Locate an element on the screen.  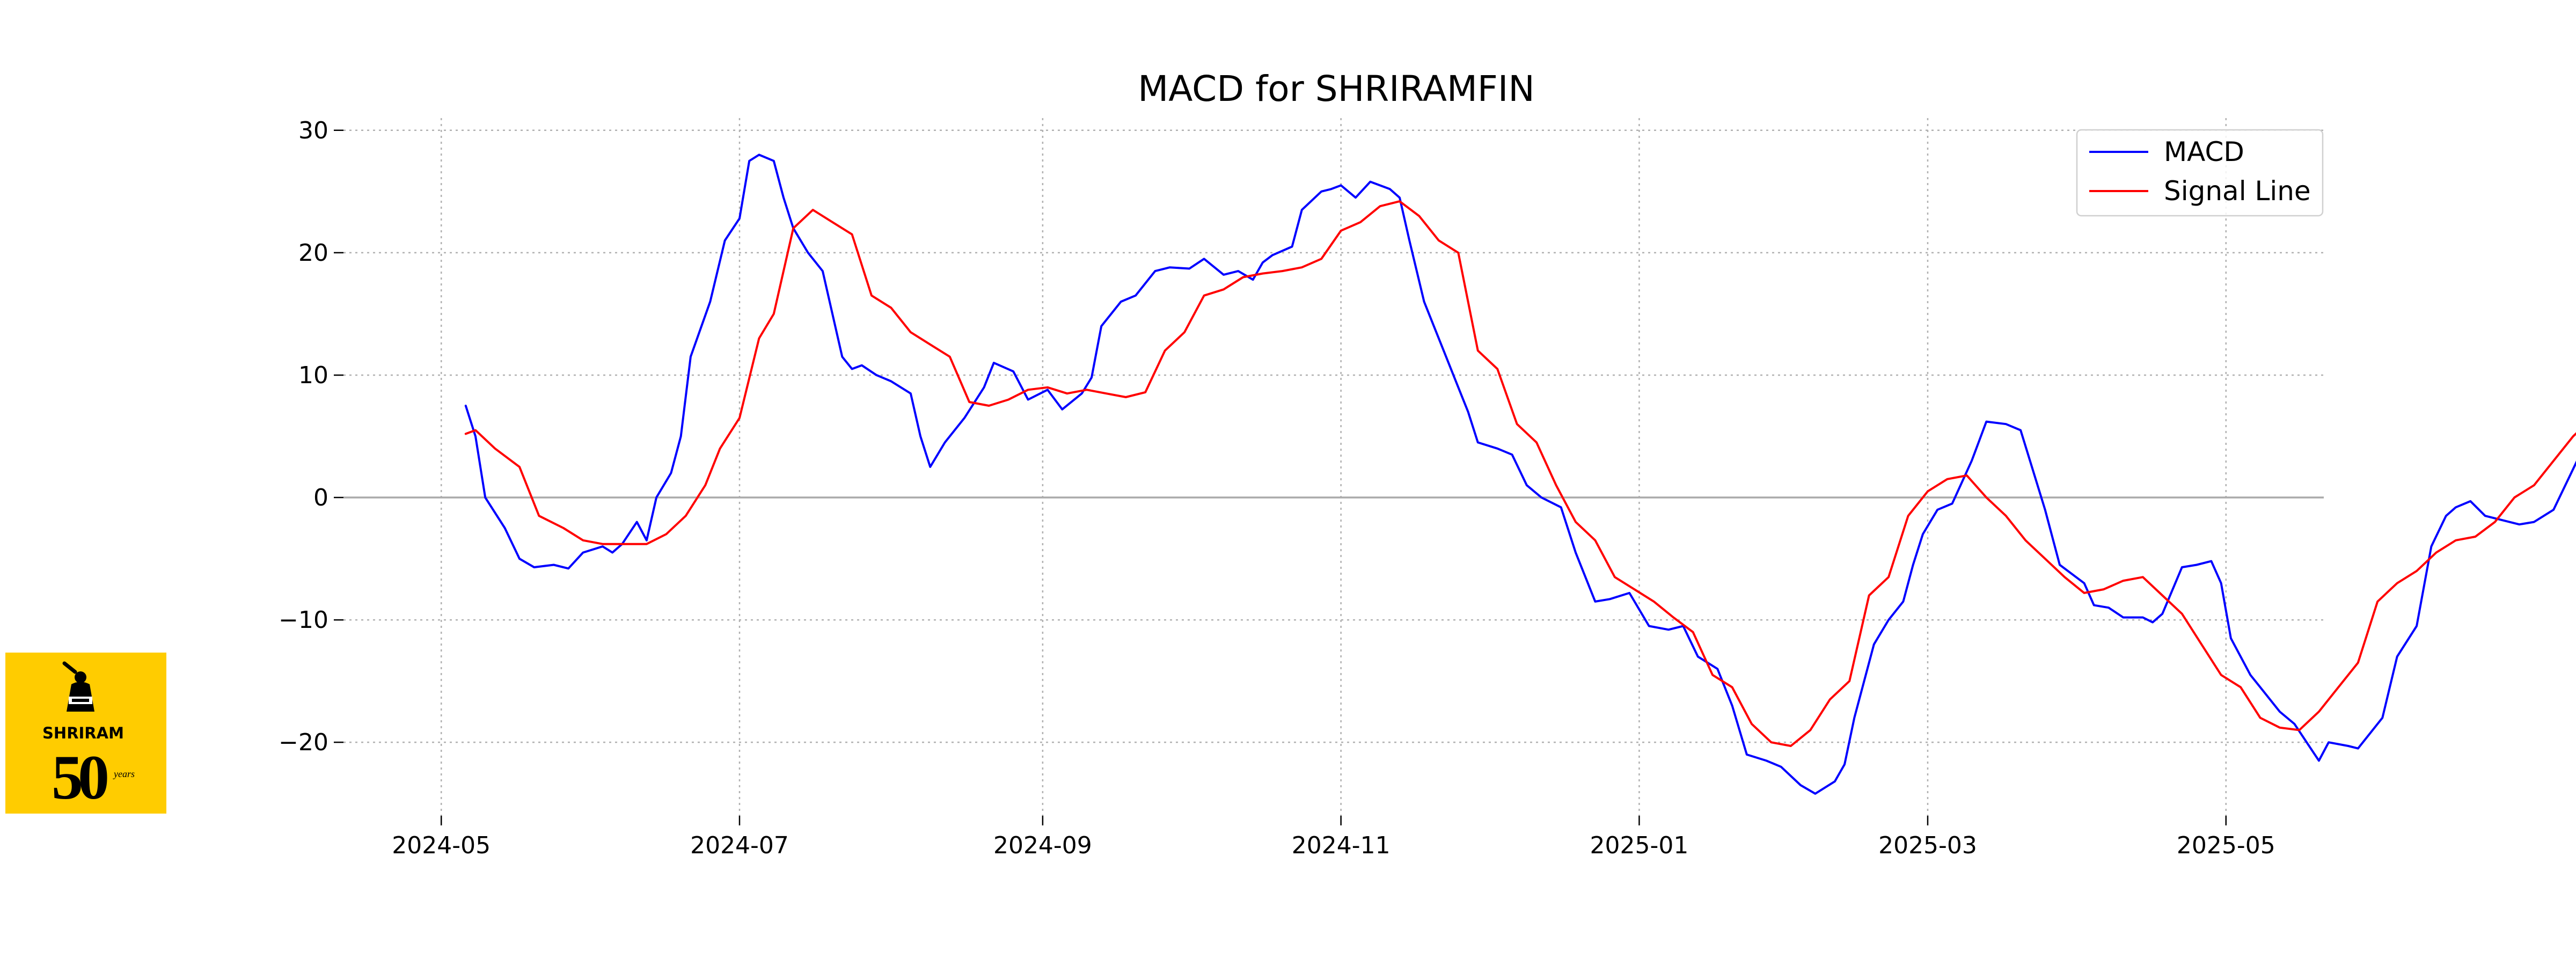
x-tick-label: 2024-05 is located at coordinates (441, 845).